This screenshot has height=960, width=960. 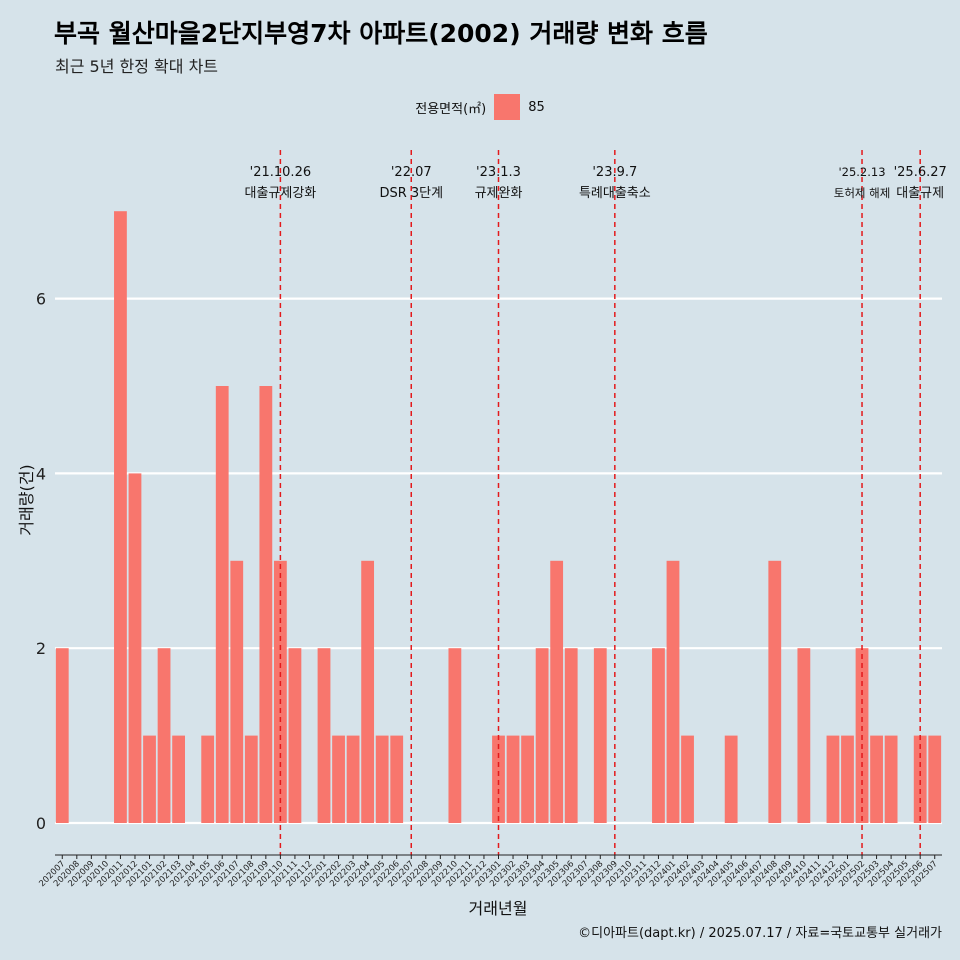 I want to click on event-date: '25.6.27, so click(x=920, y=172).